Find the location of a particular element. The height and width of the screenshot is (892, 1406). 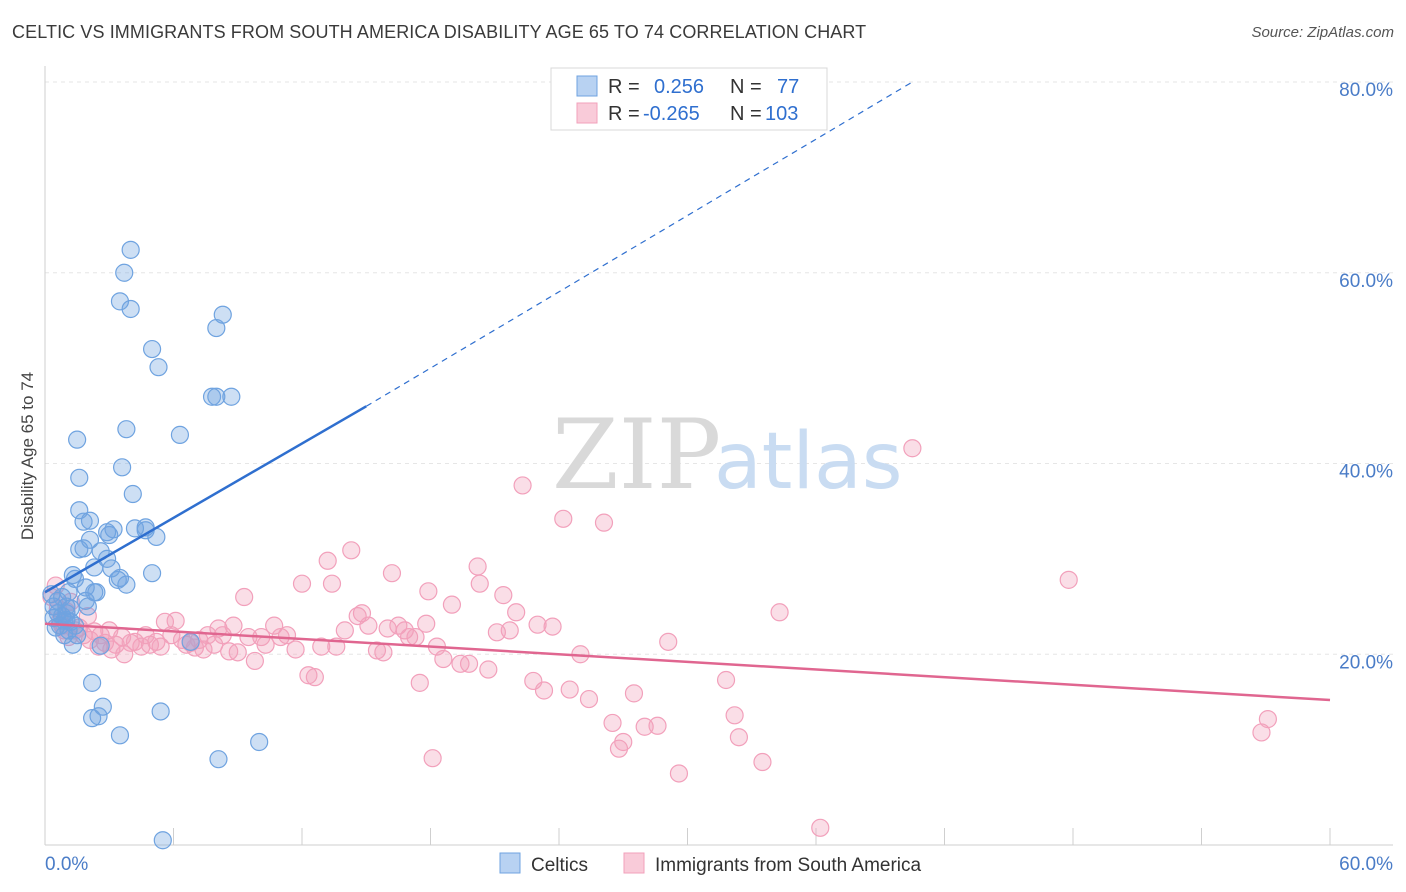

trend-line-immigrants is located at coordinates (687, 662).